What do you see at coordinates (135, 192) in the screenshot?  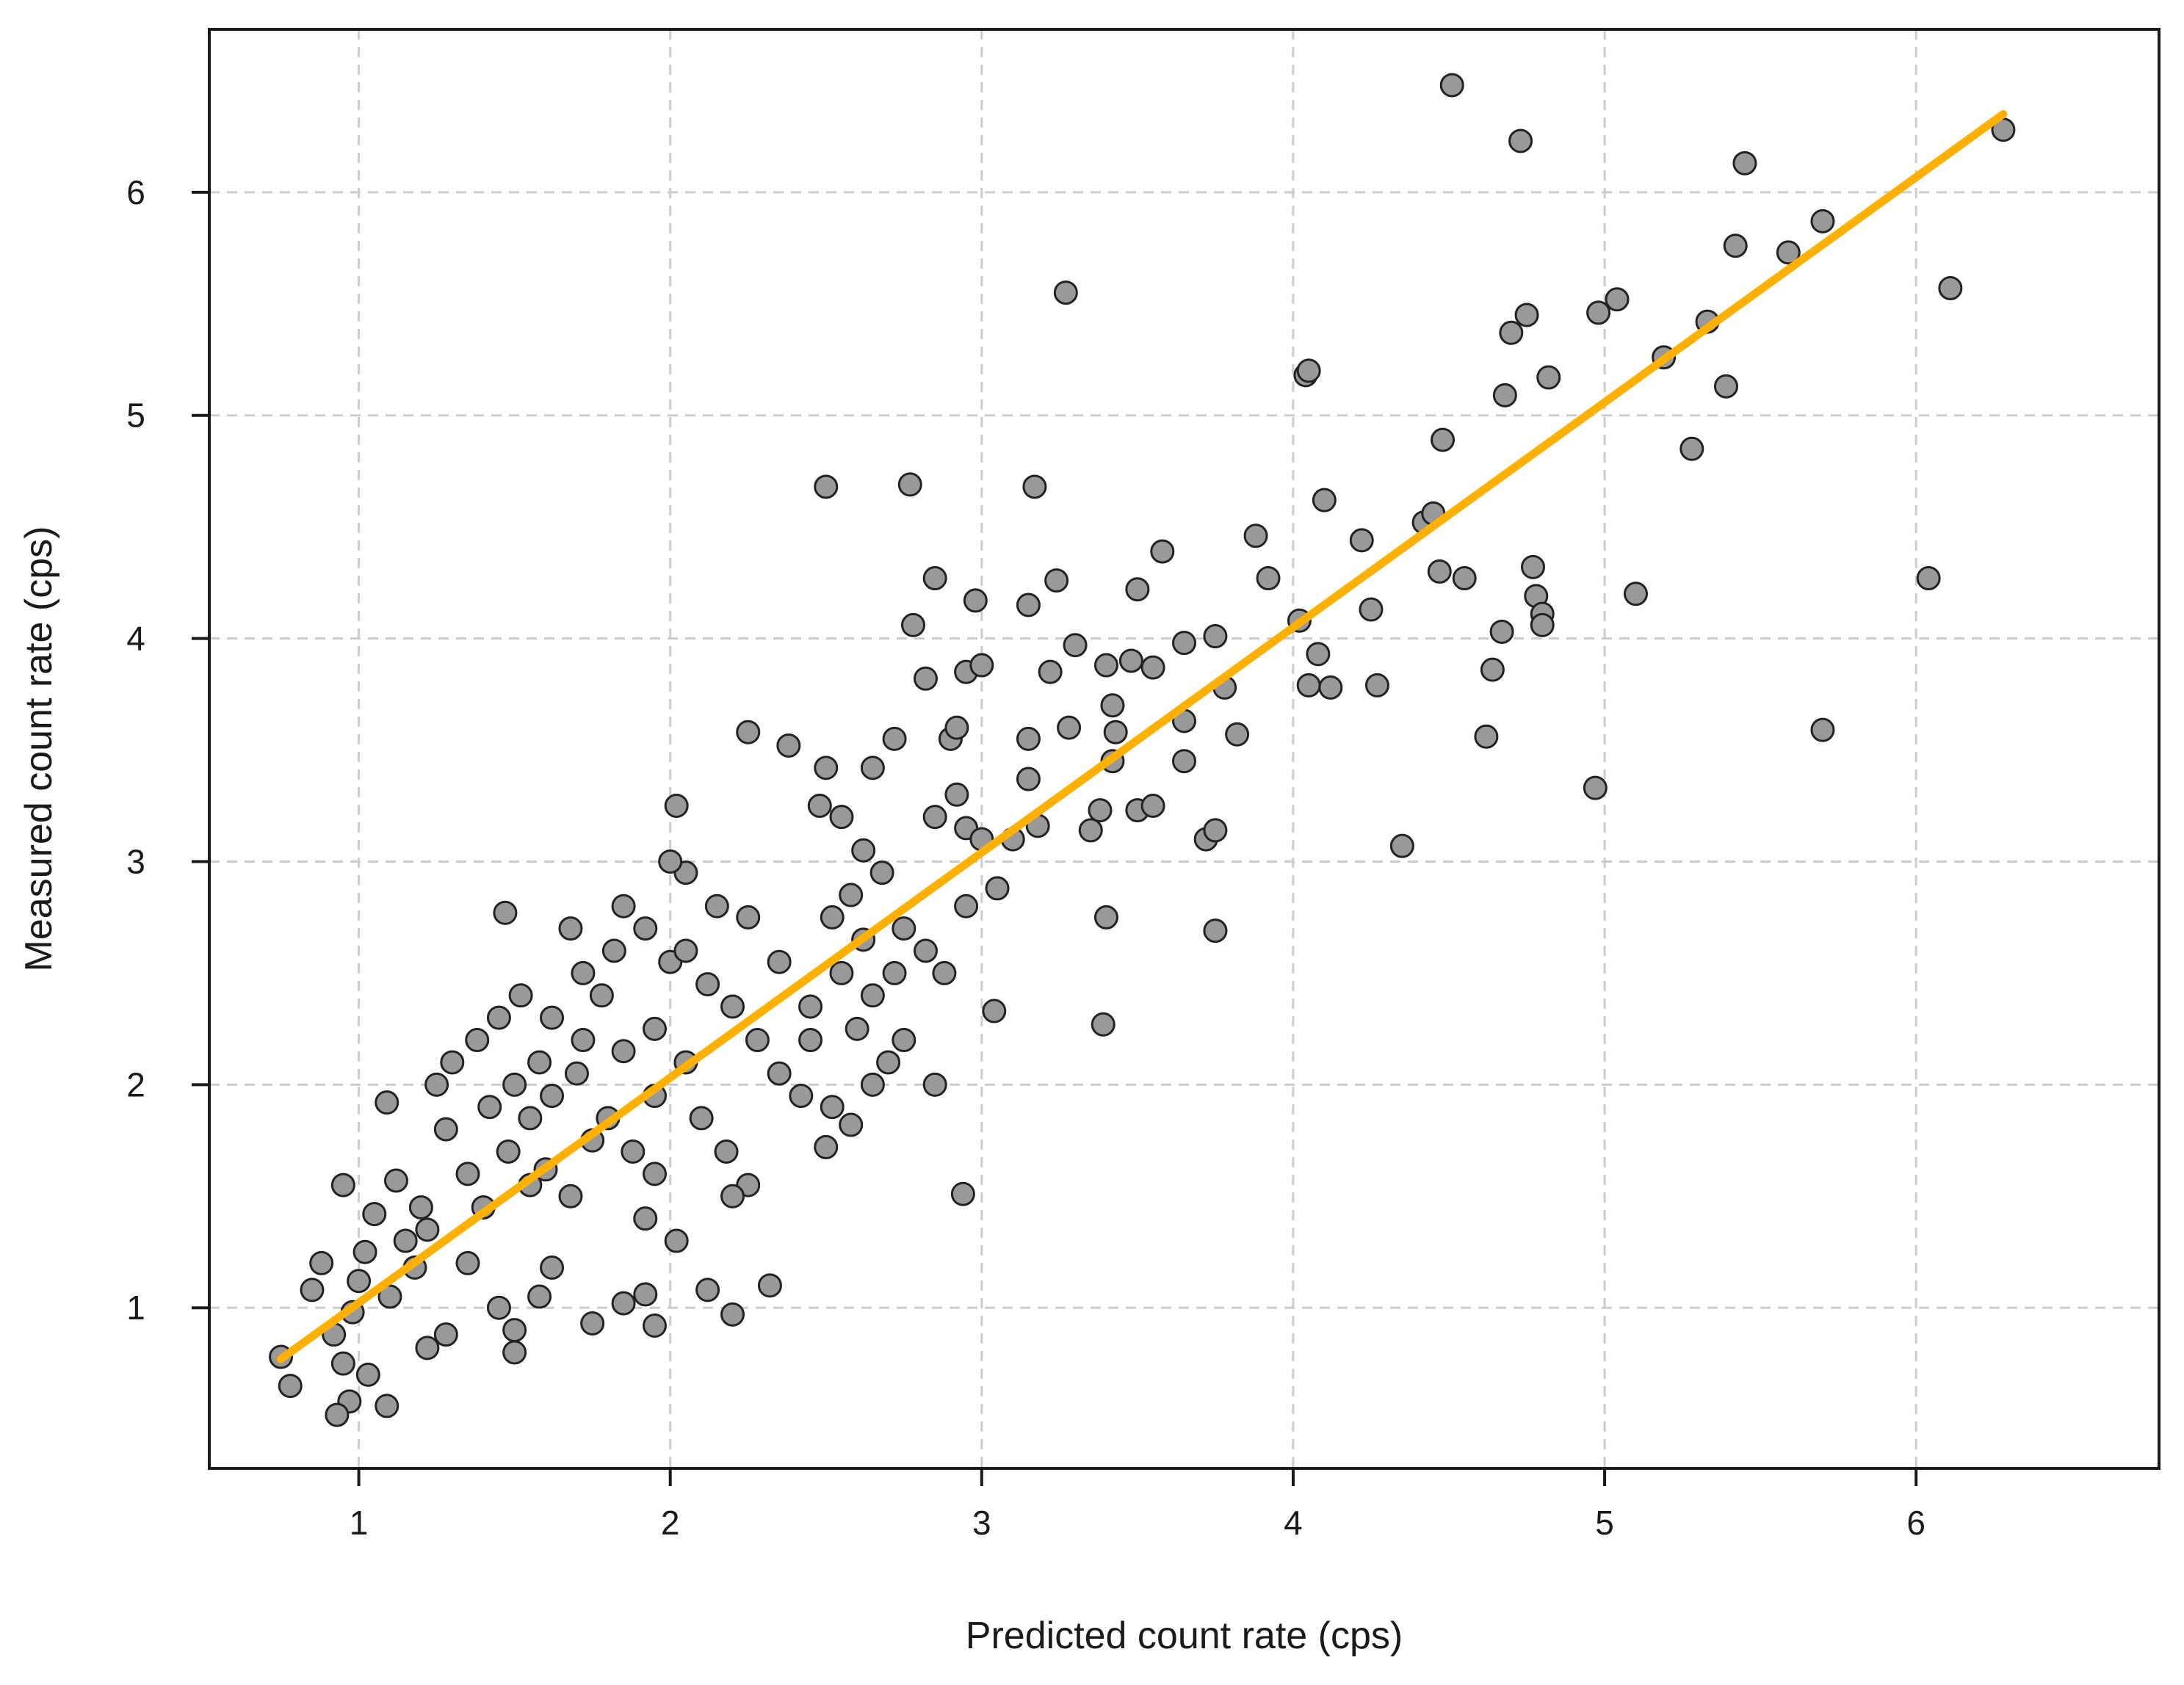 I see `y-tick-label: 6` at bounding box center [135, 192].